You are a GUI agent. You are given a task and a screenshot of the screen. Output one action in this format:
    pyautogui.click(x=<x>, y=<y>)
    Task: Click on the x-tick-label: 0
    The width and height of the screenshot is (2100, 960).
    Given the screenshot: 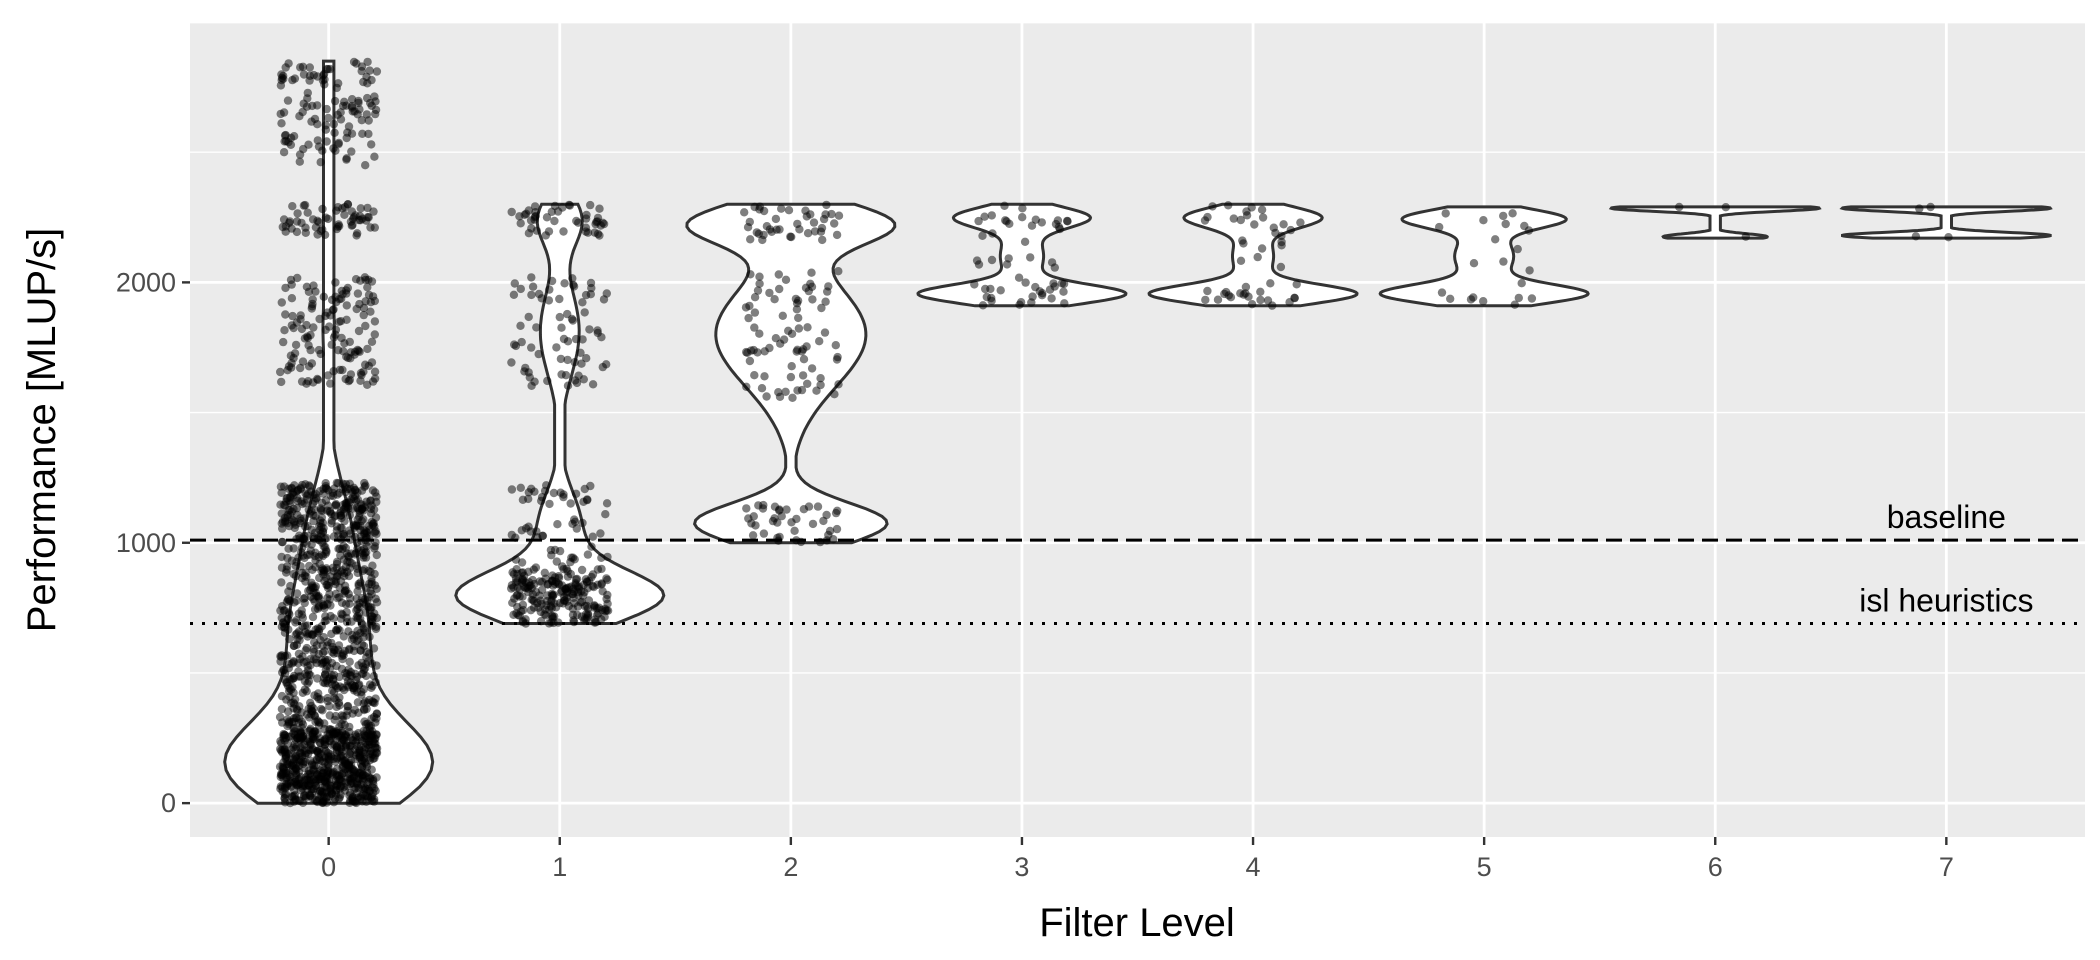 What is the action you would take?
    pyautogui.click(x=328, y=867)
    